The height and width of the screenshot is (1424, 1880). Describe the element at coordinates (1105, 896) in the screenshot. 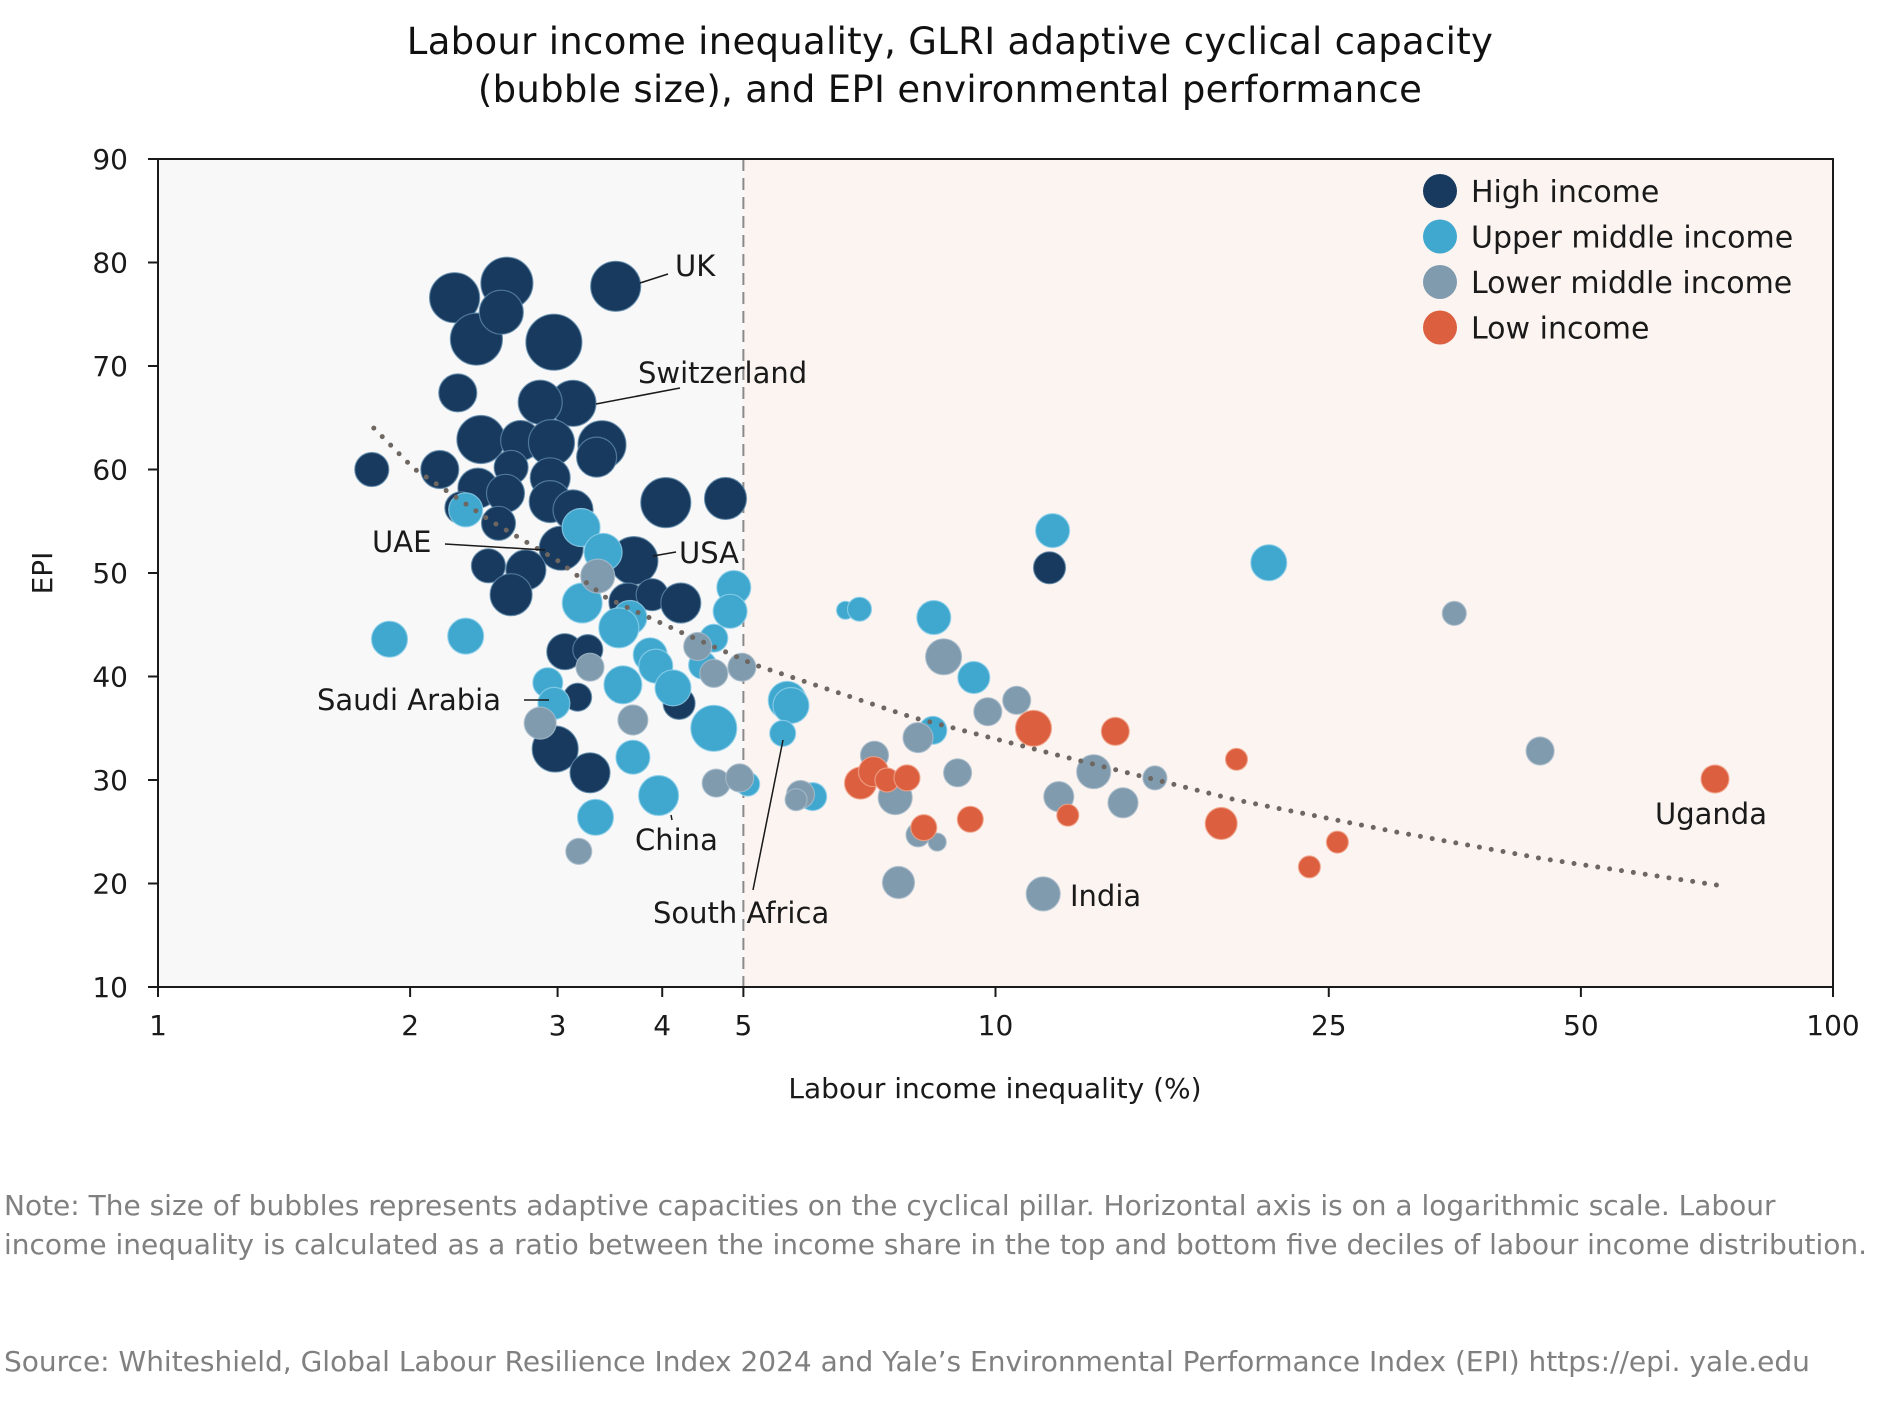

I see `label-india: India` at that location.